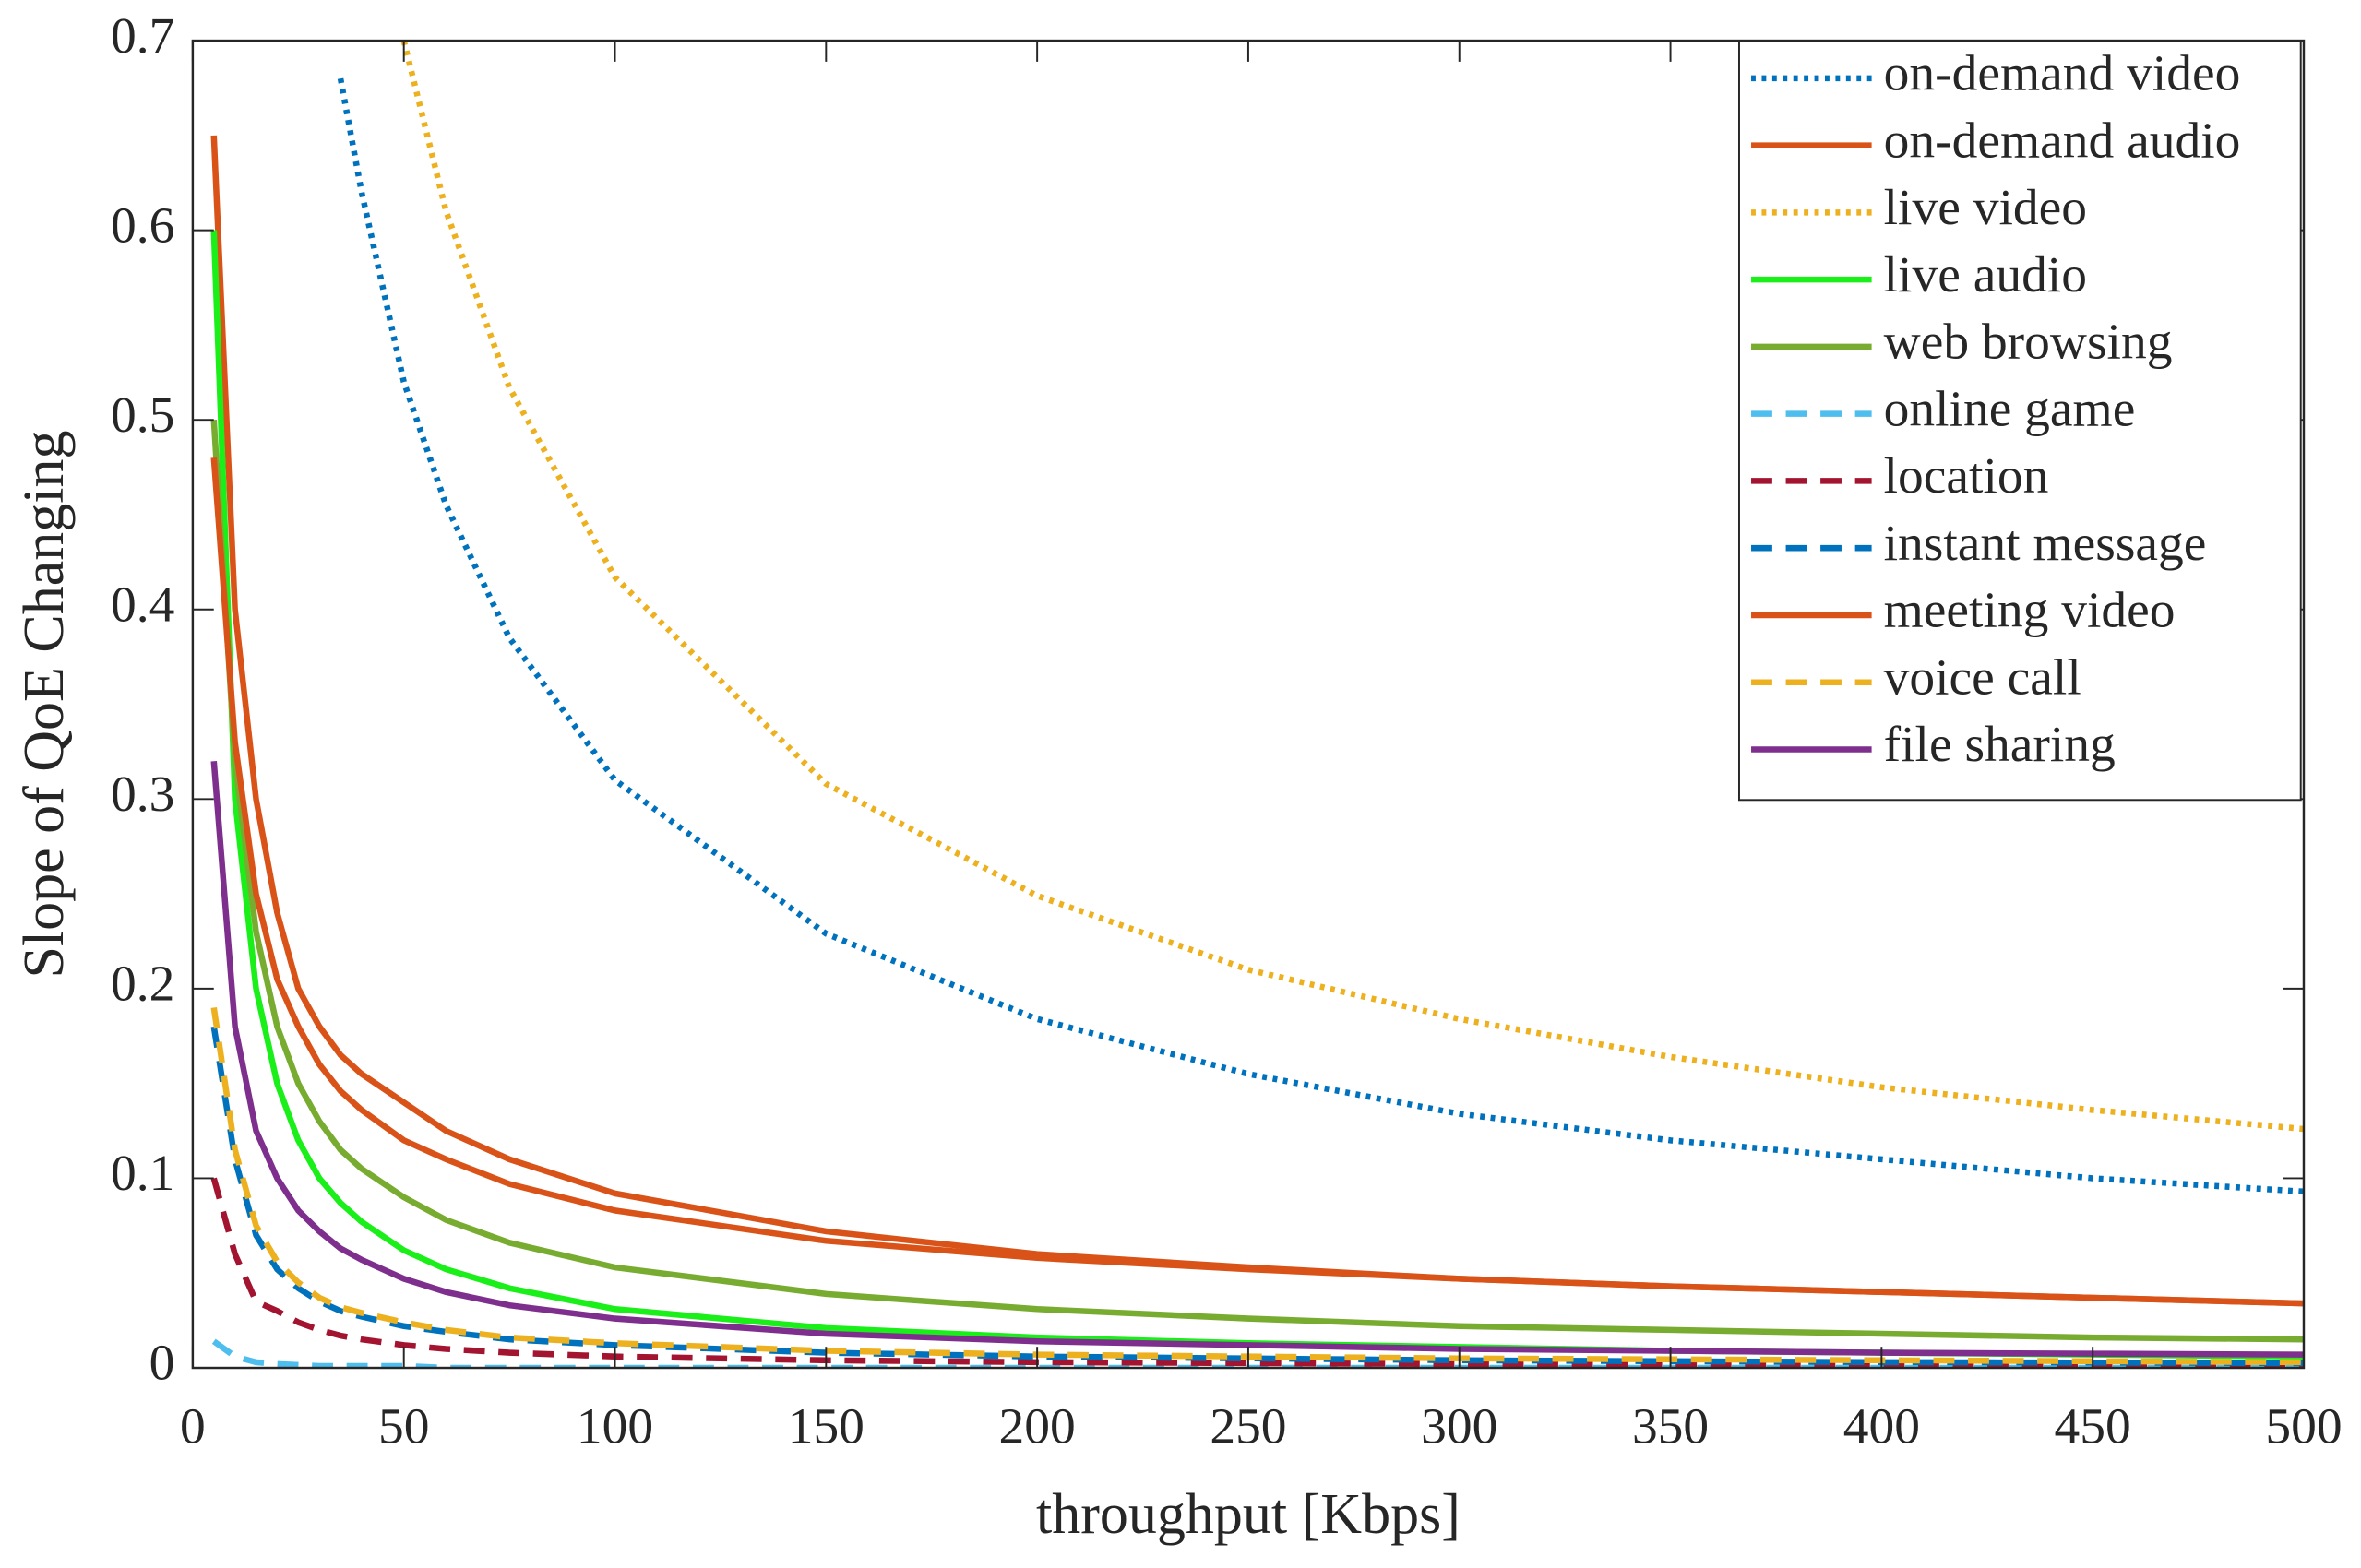 The image size is (2361, 1568). Describe the element at coordinates (1983, 676) in the screenshot. I see `legend-label: voice call` at that location.